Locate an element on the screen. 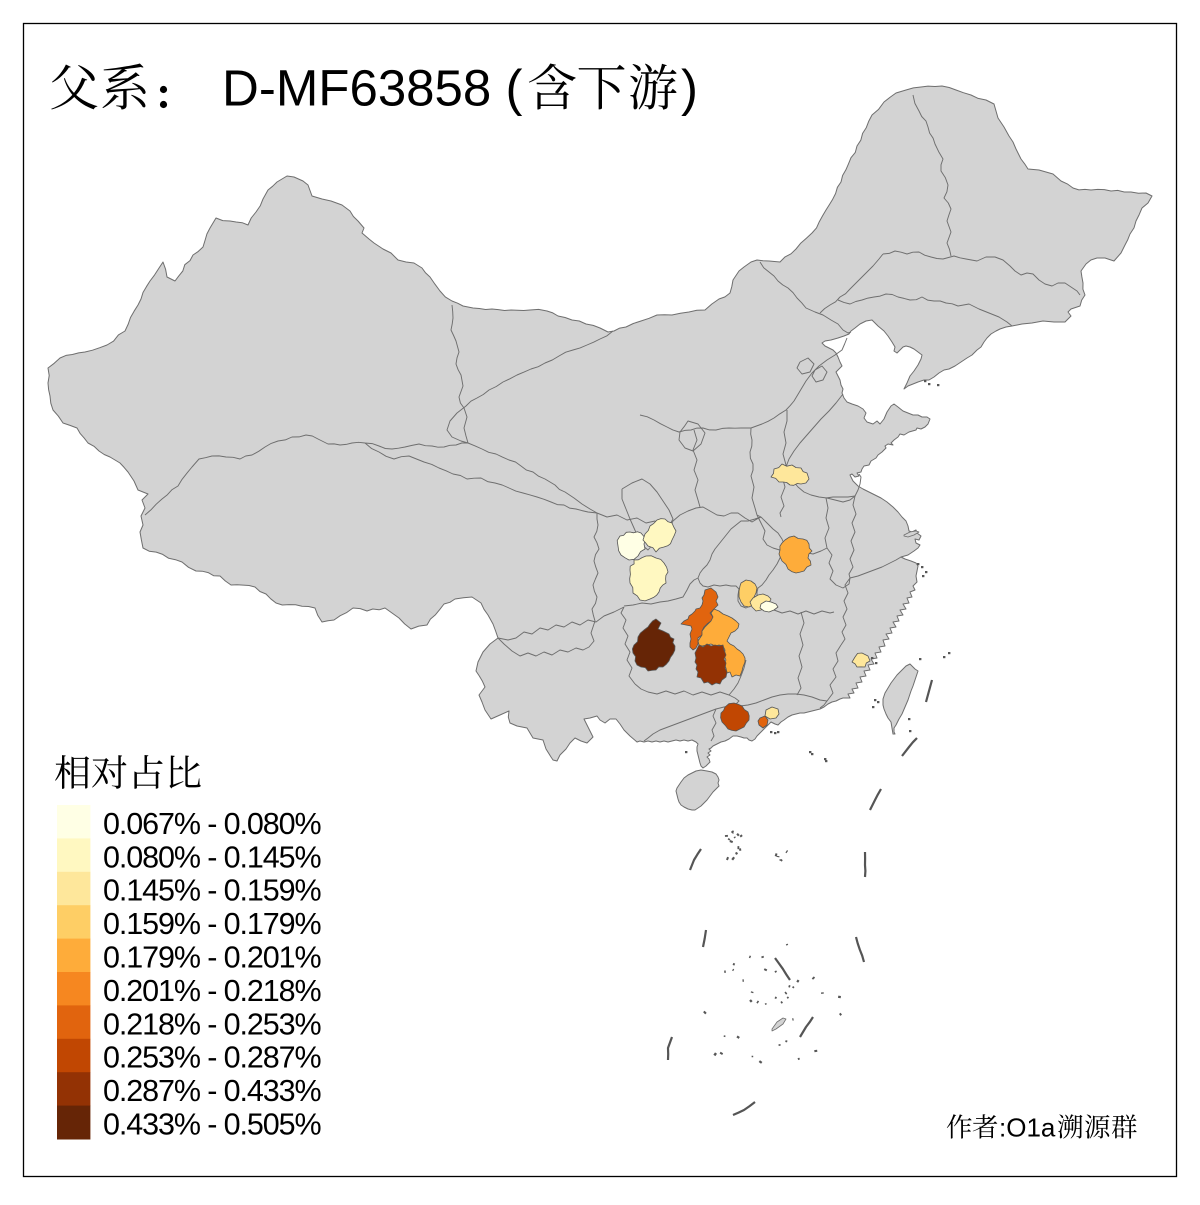  svg-text: 0.080% - 0.145% is located at coordinates (212, 857).